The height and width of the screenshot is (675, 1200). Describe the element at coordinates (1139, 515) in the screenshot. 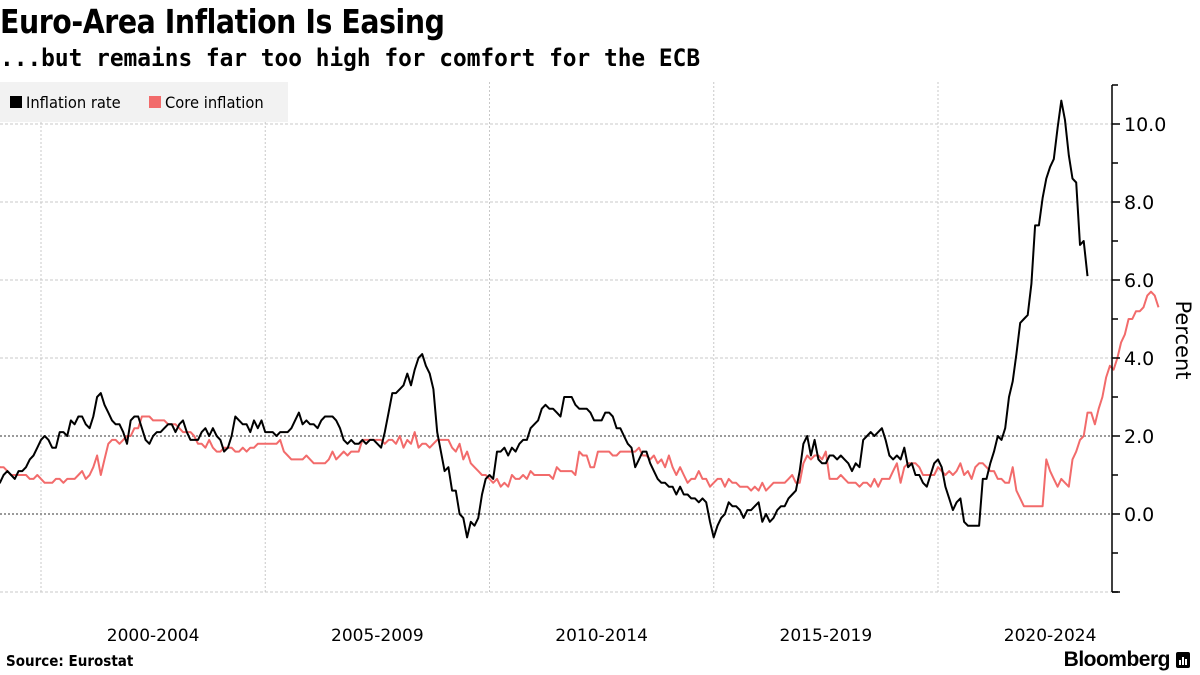

I see `y-tick-label: 0.0` at that location.